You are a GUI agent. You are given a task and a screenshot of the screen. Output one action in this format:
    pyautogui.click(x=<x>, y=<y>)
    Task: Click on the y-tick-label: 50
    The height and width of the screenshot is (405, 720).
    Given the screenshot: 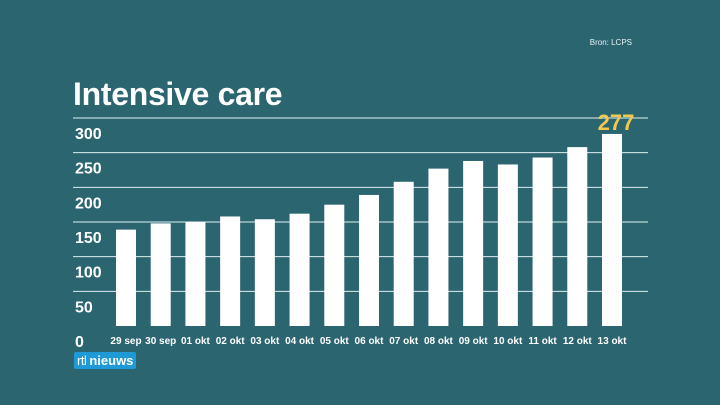 What is the action you would take?
    pyautogui.click(x=84, y=307)
    